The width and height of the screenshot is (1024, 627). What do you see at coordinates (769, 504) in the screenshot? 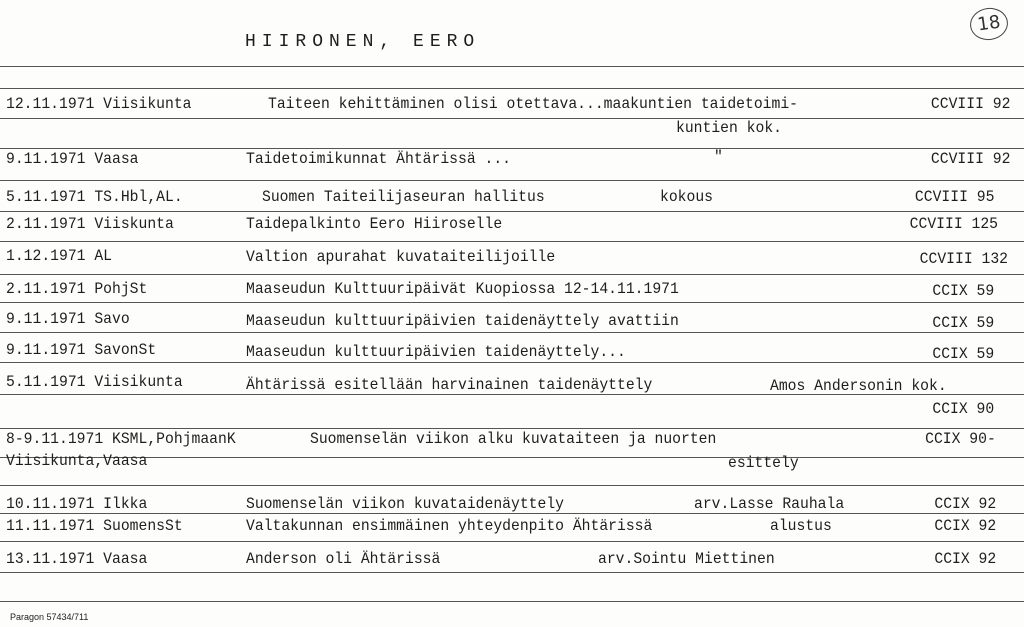
I see `entry-note: arv.Lasse Rauhala` at bounding box center [769, 504].